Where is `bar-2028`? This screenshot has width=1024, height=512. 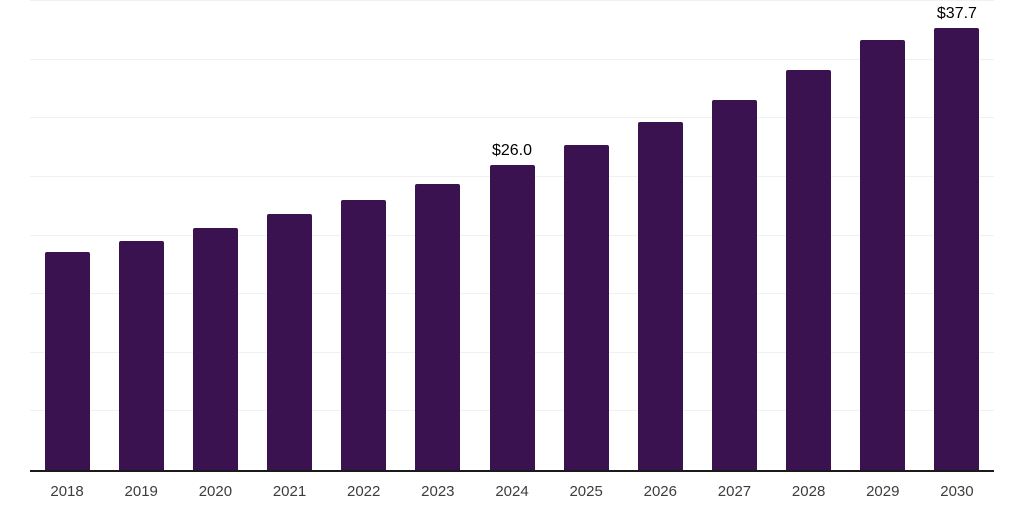
bar-2028 is located at coordinates (809, 270).